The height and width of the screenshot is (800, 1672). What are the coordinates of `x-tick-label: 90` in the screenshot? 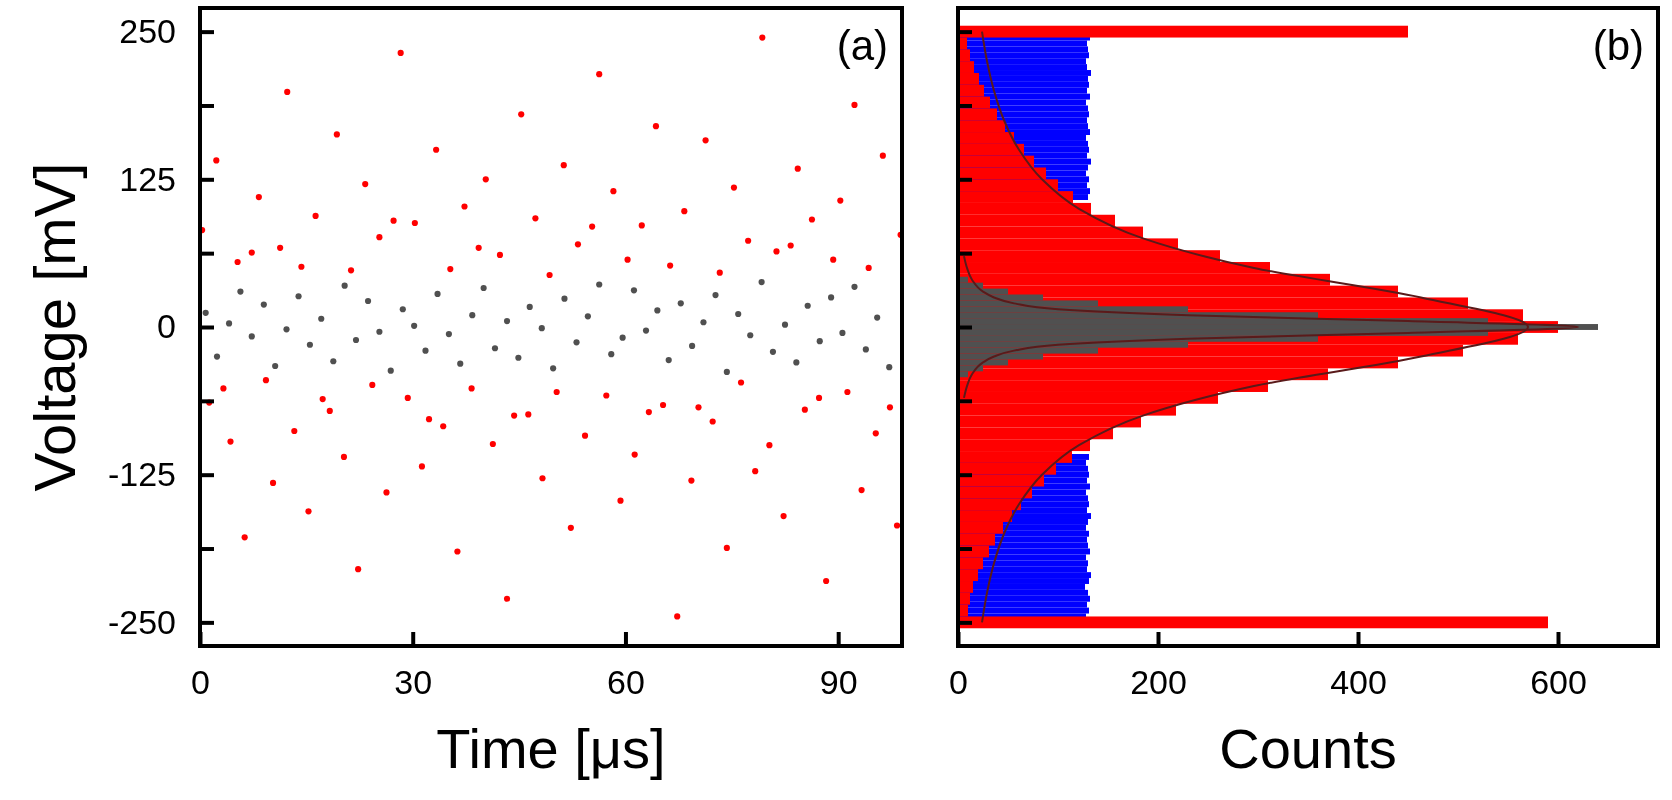 It's located at (838, 682).